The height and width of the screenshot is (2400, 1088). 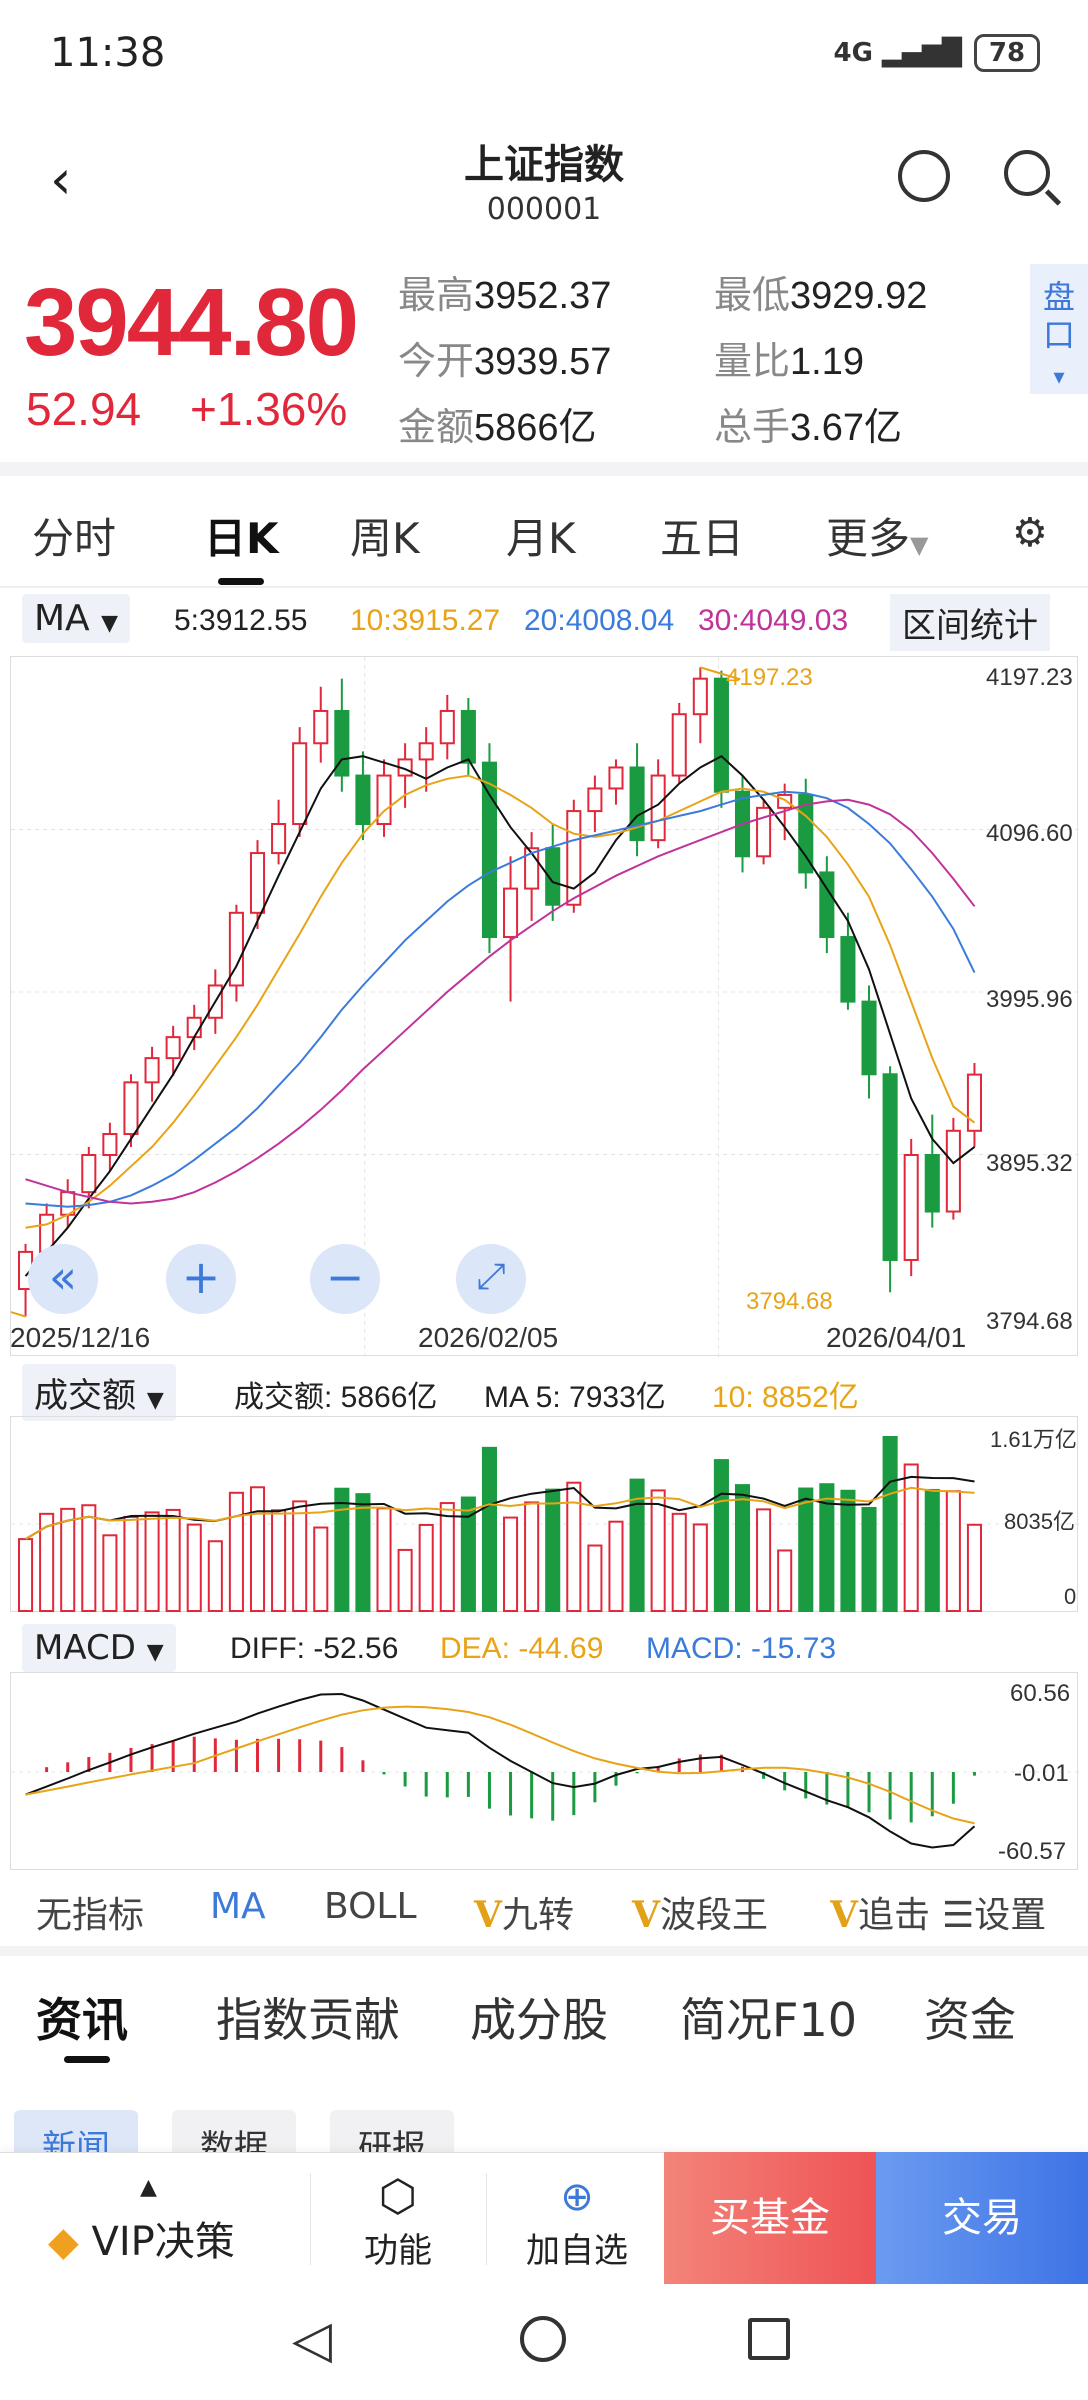 What do you see at coordinates (970, 2020) in the screenshot?
I see `tab-funds: 资金` at bounding box center [970, 2020].